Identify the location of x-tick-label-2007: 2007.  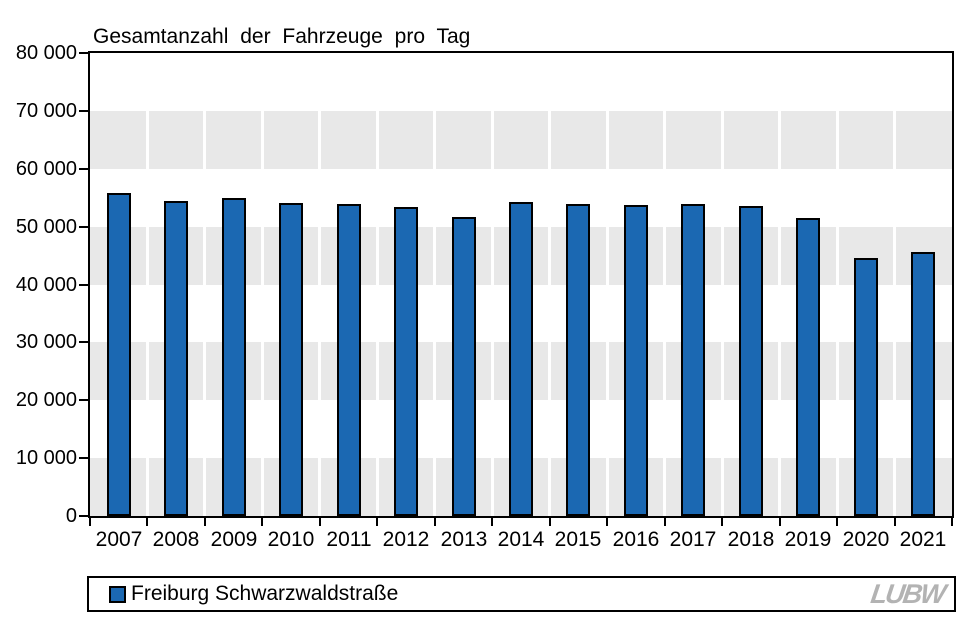
(119, 539).